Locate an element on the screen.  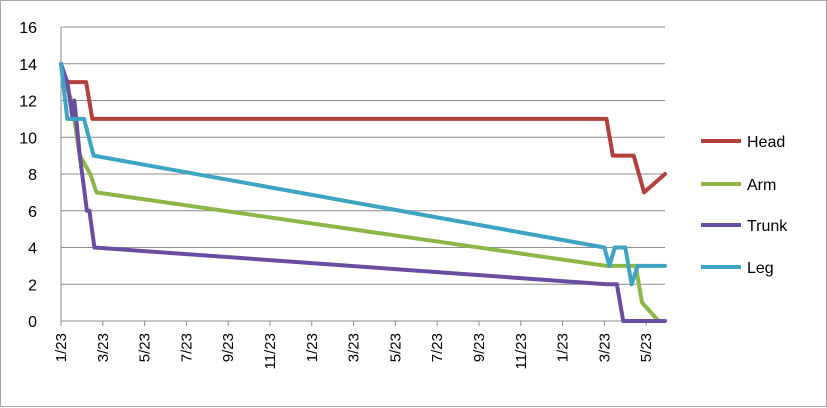
y-tick-label: 6 is located at coordinates (32, 212).